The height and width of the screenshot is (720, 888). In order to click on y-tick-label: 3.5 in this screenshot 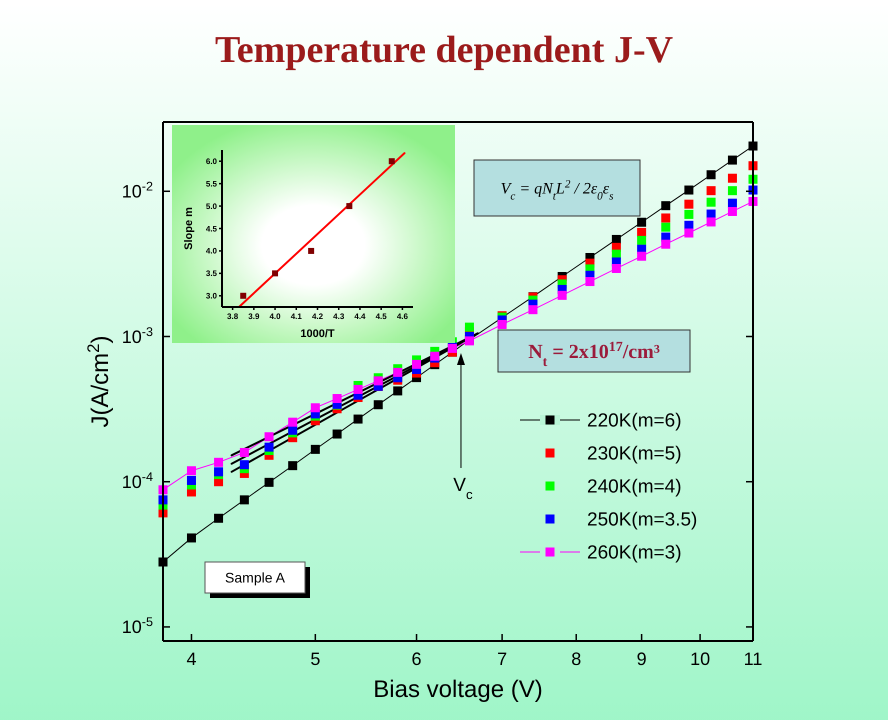, I will do `click(212, 273)`.